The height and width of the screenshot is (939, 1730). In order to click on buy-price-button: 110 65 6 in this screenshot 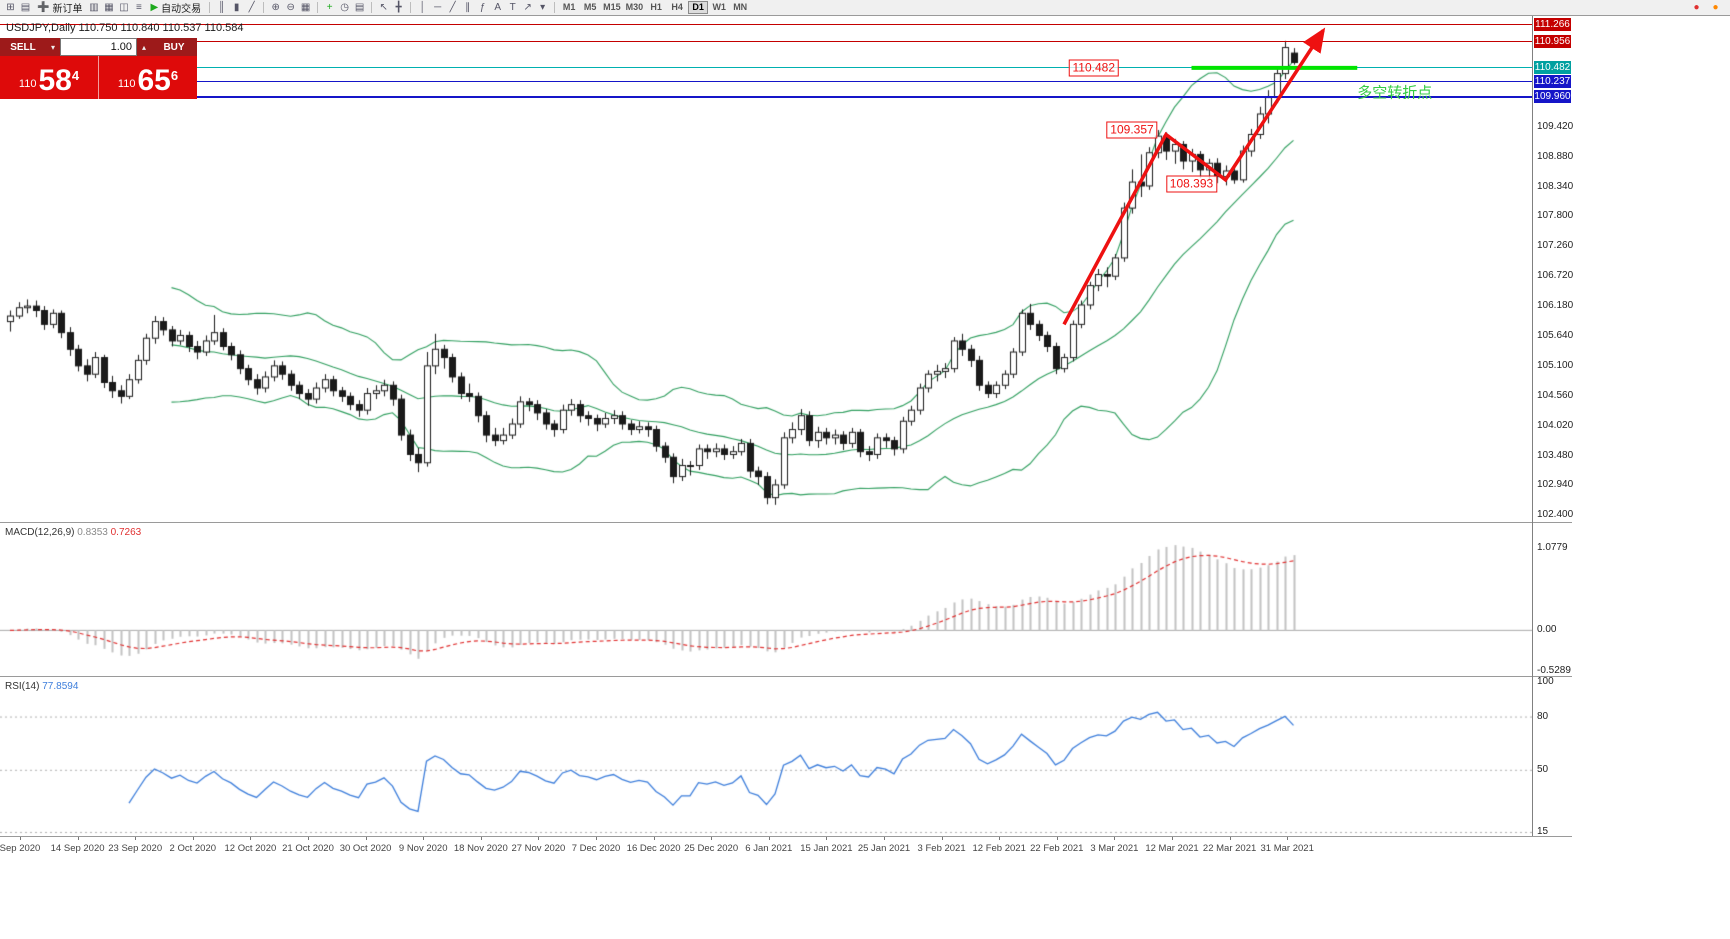, I will do `click(148, 77)`.